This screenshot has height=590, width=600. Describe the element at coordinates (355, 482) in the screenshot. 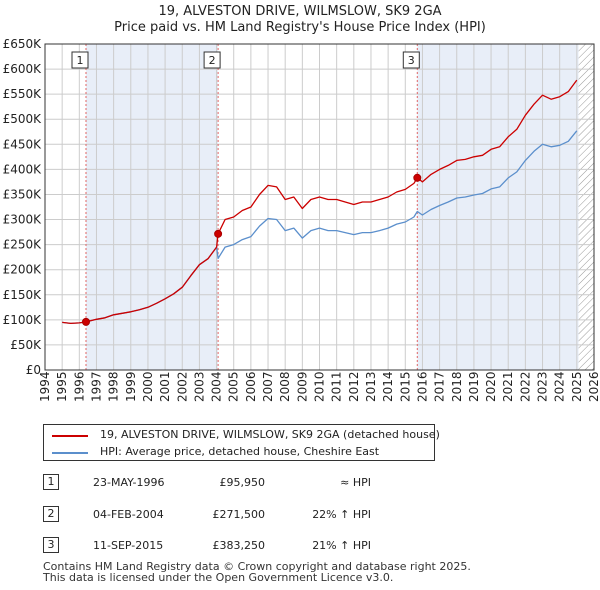

I see `transaction-hpi: ≈ HPI` at that location.